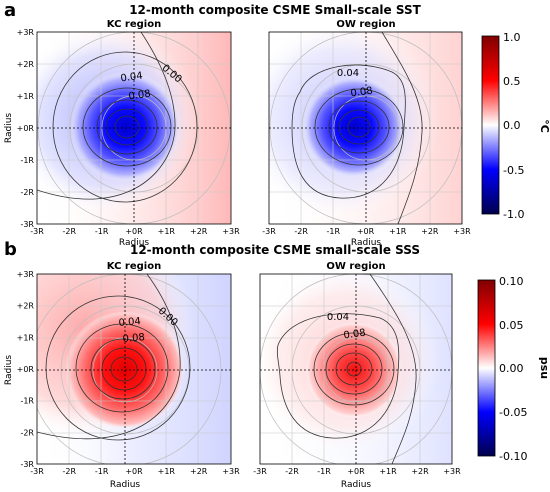 The height and width of the screenshot is (492, 550). I want to click on map-b-ow-xtick-label: -1R, so click(324, 471).